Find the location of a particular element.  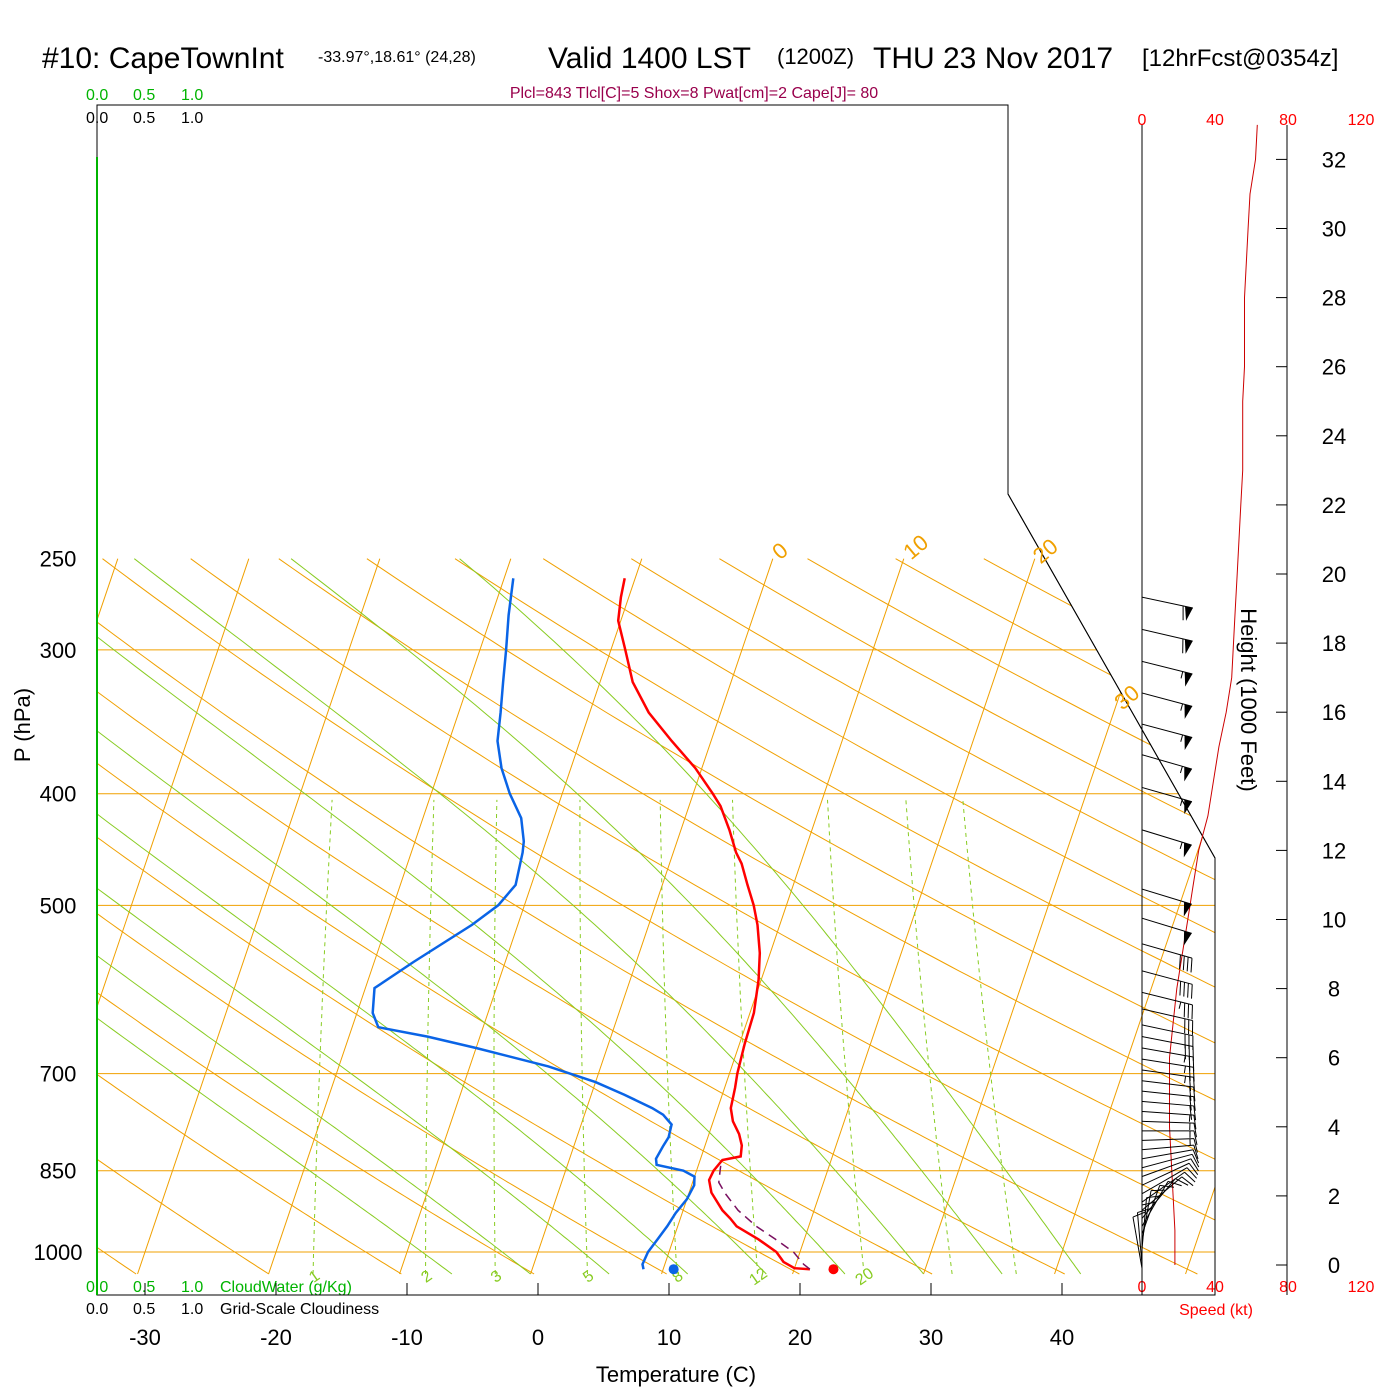

moist-adiabat-line is located at coordinates (275, 916).